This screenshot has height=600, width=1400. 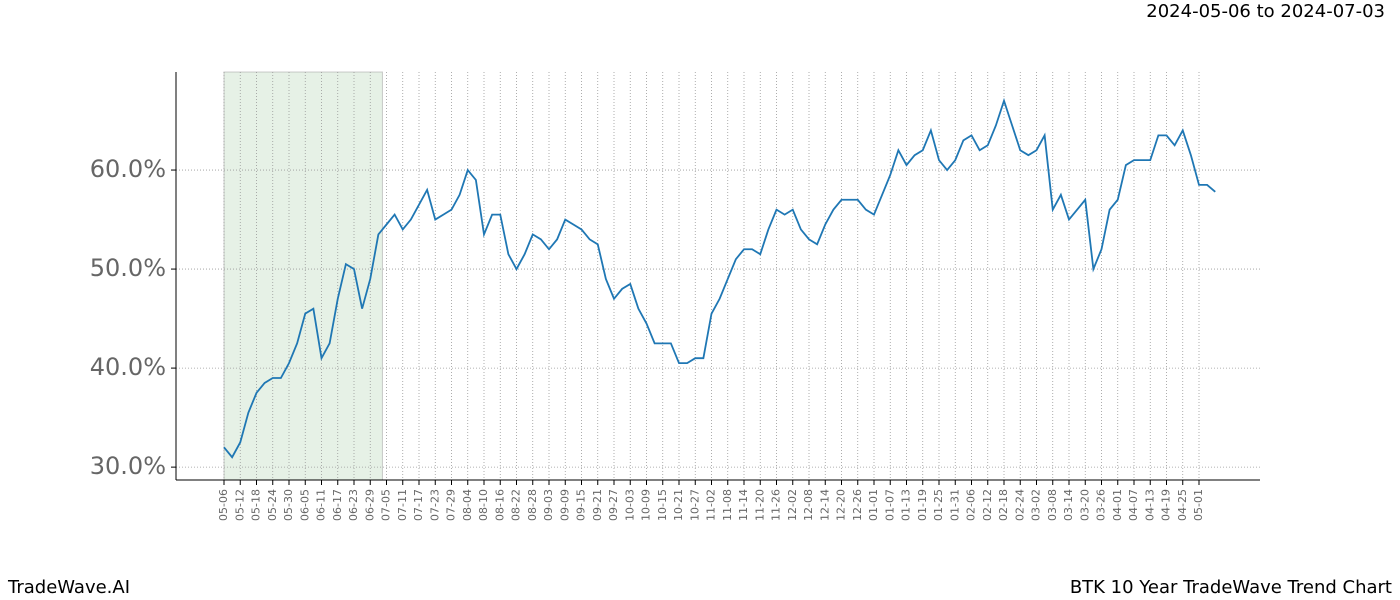 I want to click on x-tick-label: 01-19, so click(x=922, y=505).